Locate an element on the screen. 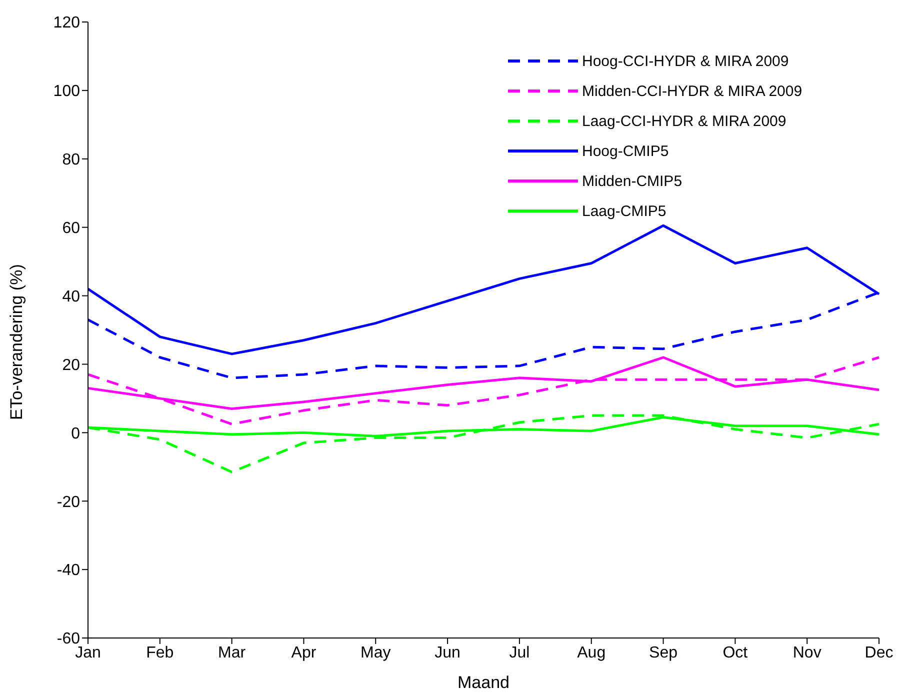  x-tick-label: Oct is located at coordinates (735, 653).